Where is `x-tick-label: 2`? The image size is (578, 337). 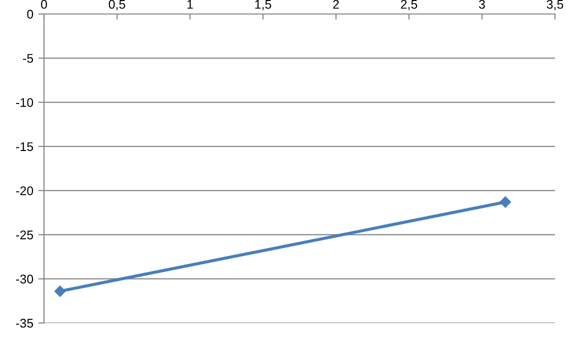 x-tick-label: 2 is located at coordinates (336, 4).